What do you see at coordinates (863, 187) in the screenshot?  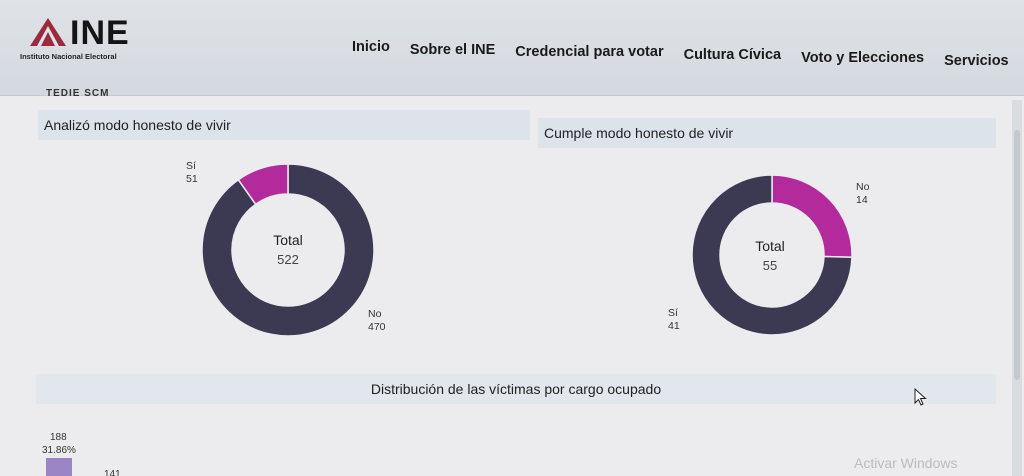 I see `right-label-no-name: No` at bounding box center [863, 187].